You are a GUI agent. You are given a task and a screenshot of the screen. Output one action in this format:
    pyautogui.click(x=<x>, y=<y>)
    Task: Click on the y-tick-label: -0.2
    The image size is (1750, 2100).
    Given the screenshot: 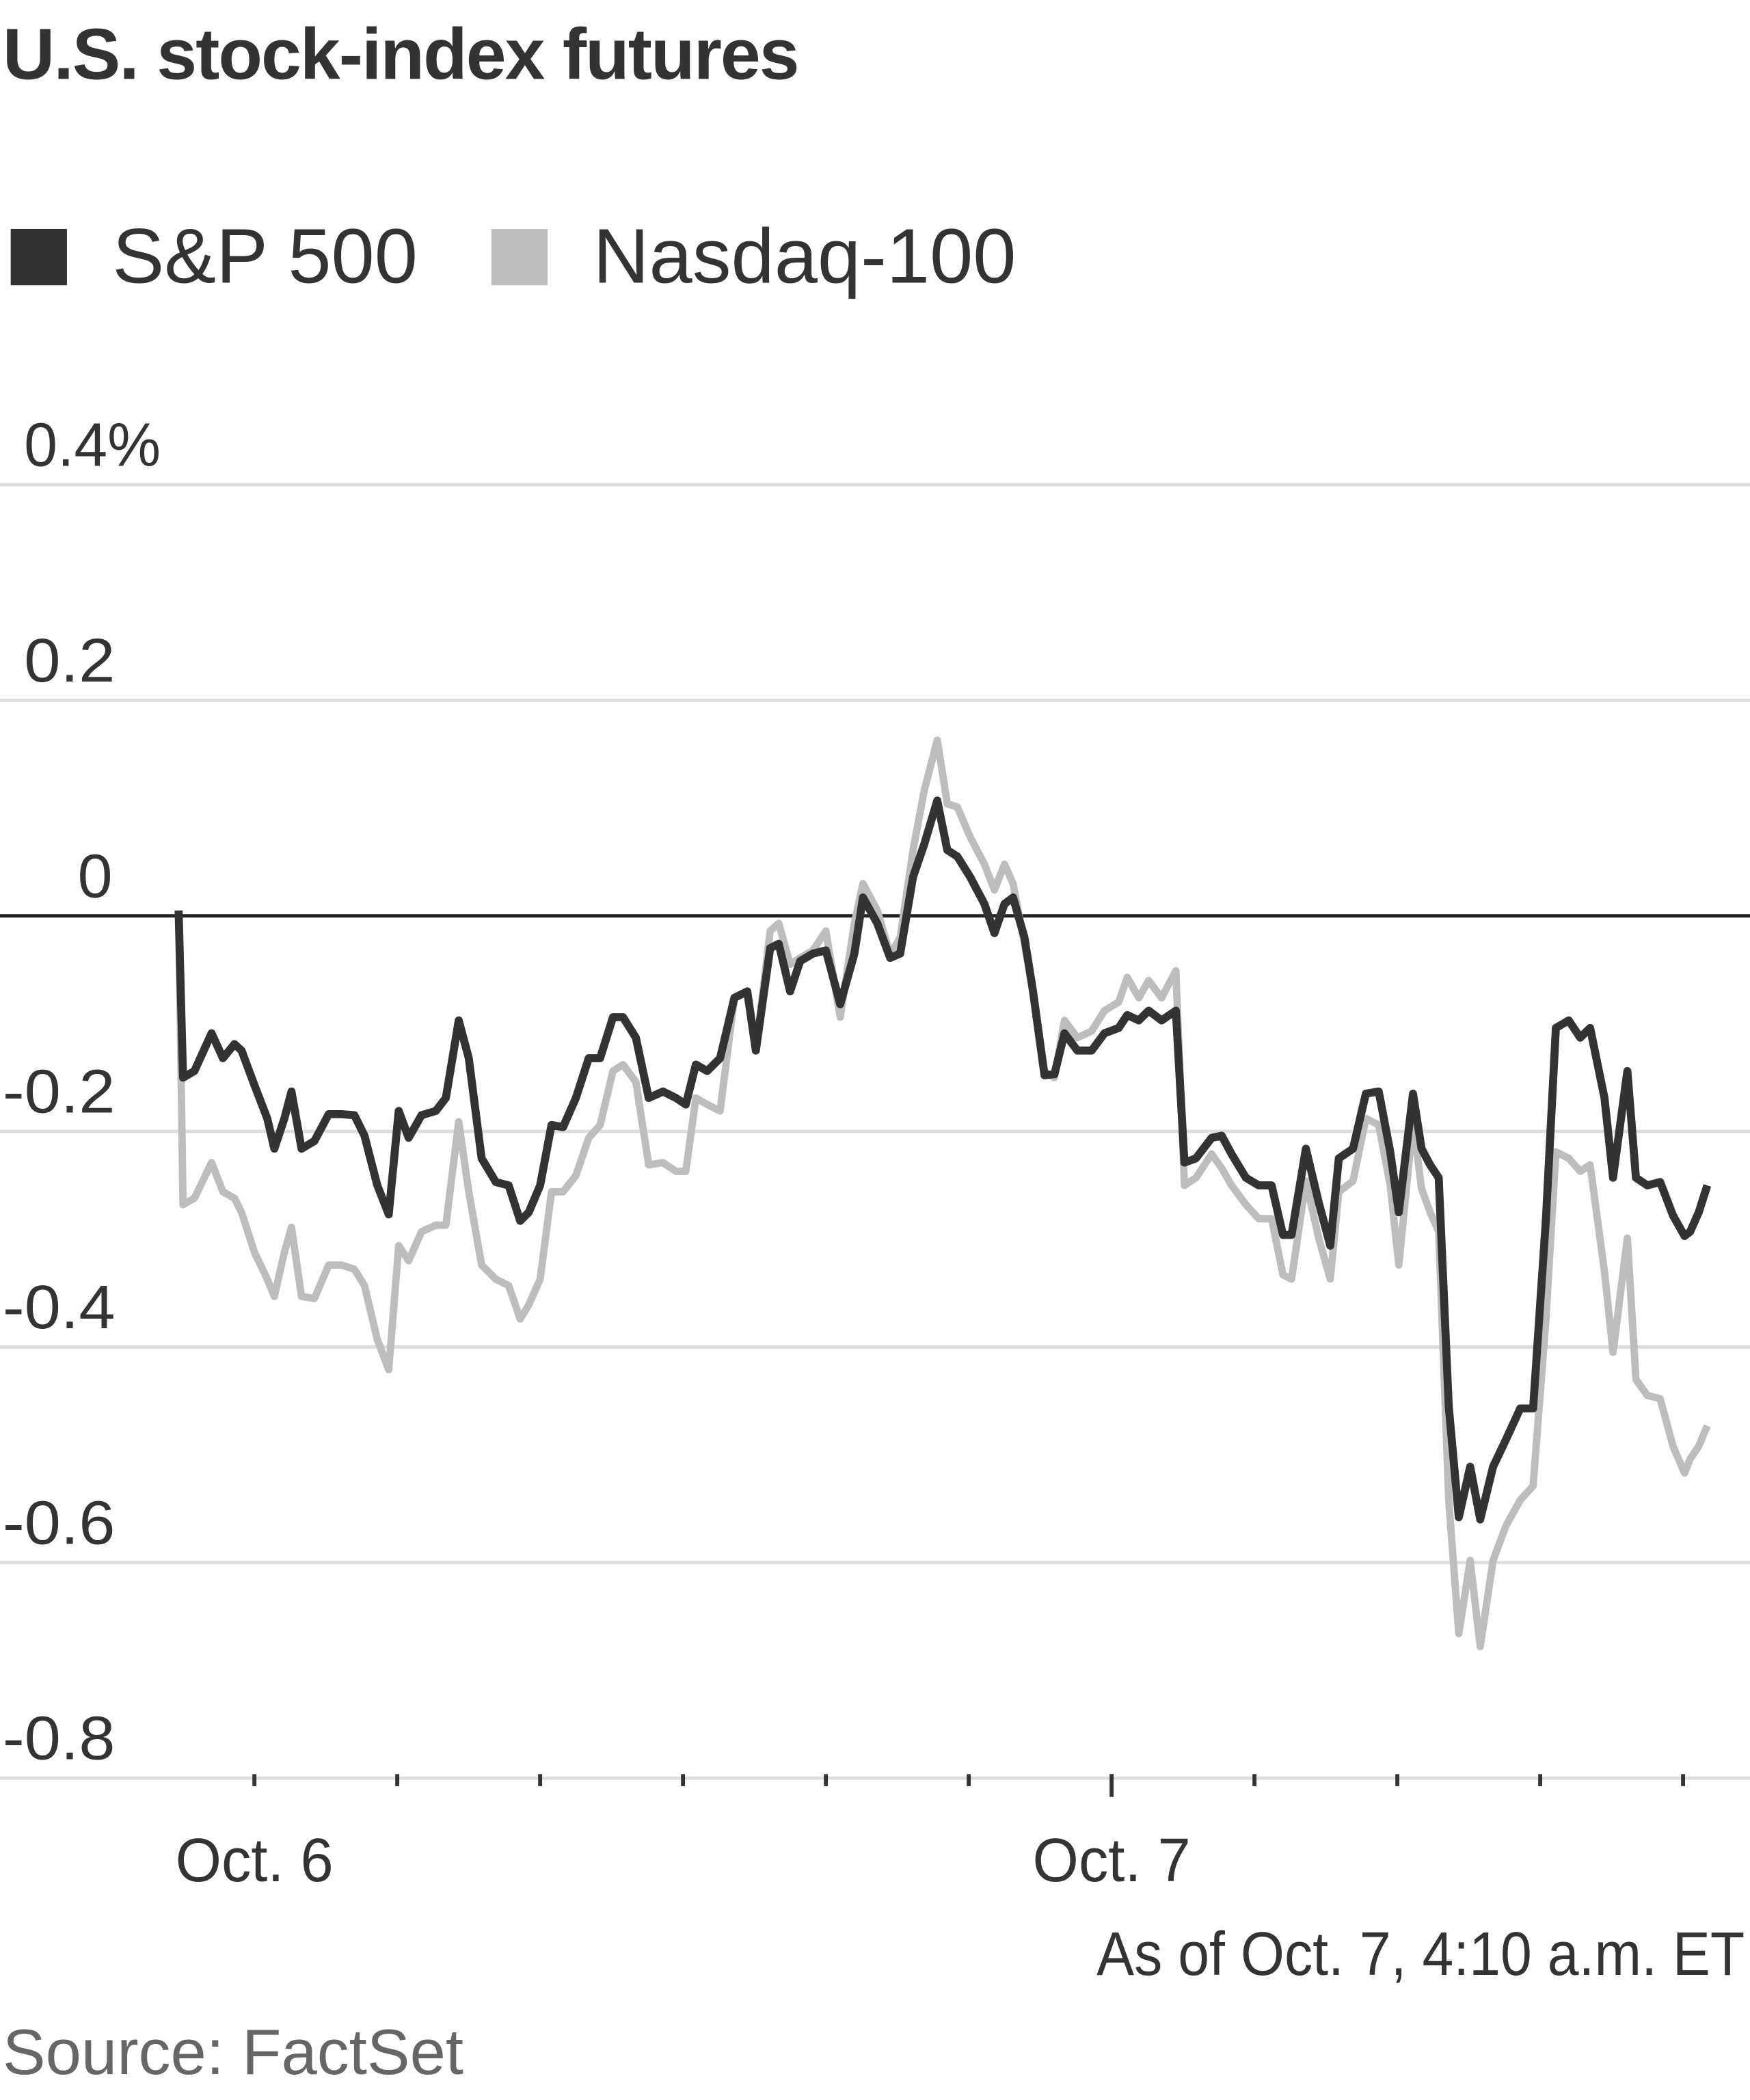 What is the action you would take?
    pyautogui.click(x=60, y=1092)
    